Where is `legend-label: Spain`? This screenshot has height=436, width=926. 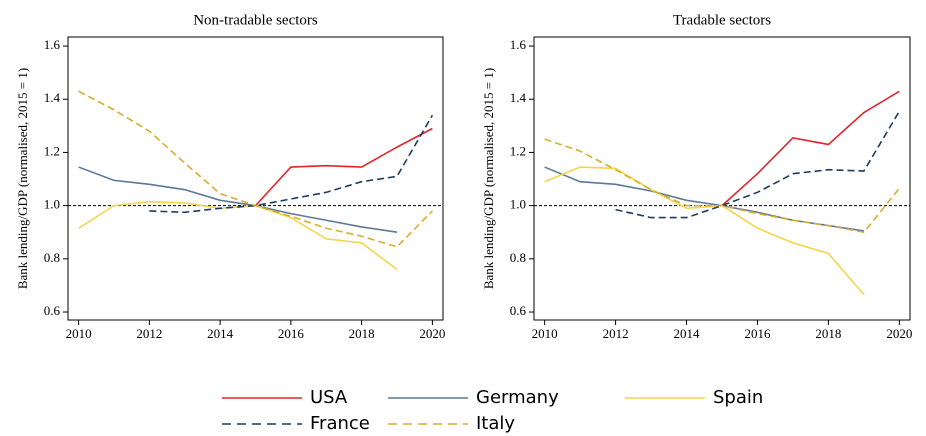
legend-label: Spain is located at coordinates (738, 397).